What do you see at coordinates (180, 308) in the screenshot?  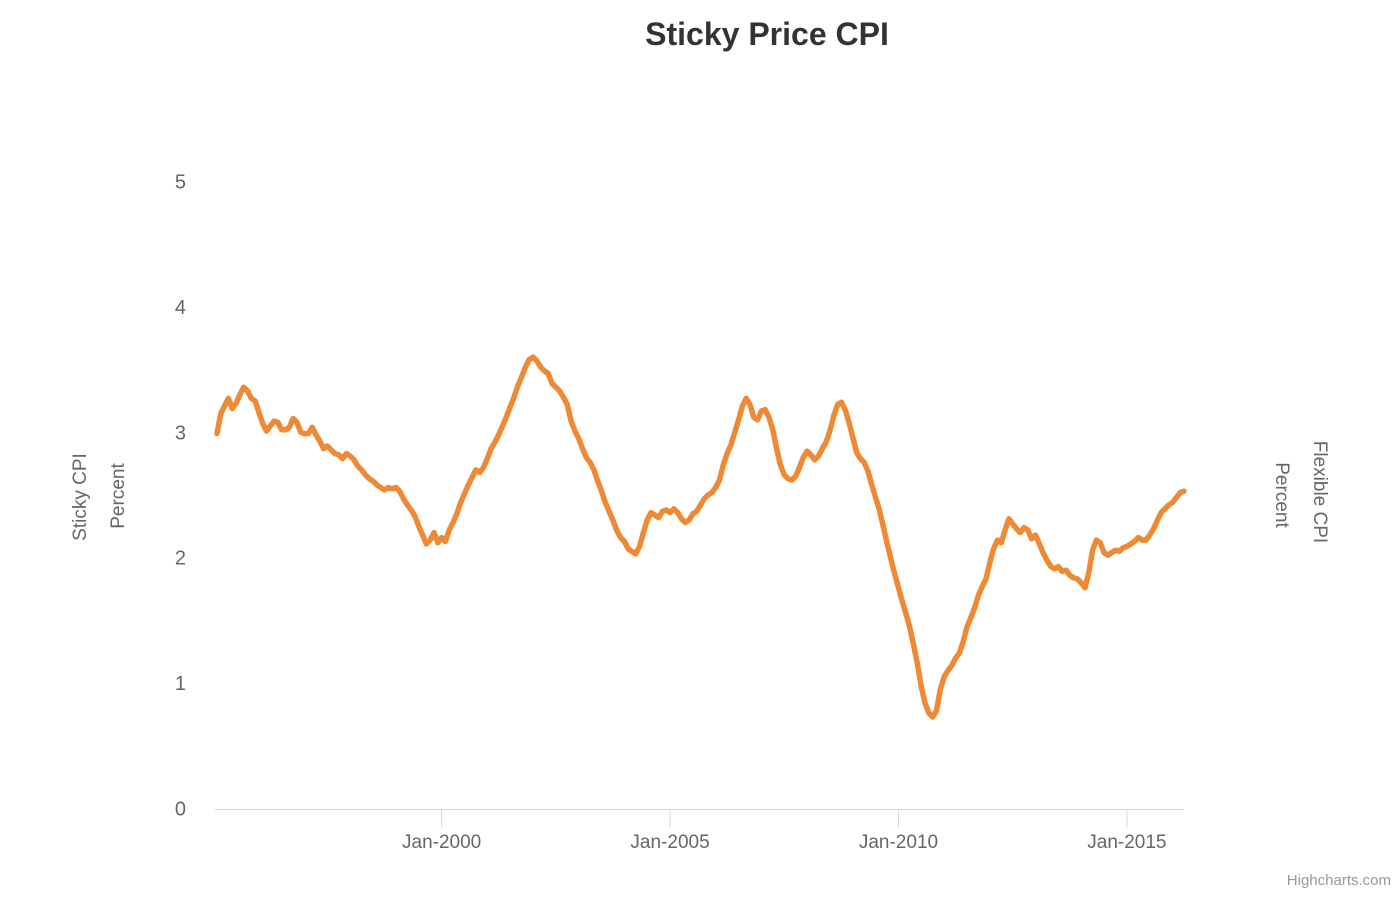 I see `y-tick-label: 4` at bounding box center [180, 308].